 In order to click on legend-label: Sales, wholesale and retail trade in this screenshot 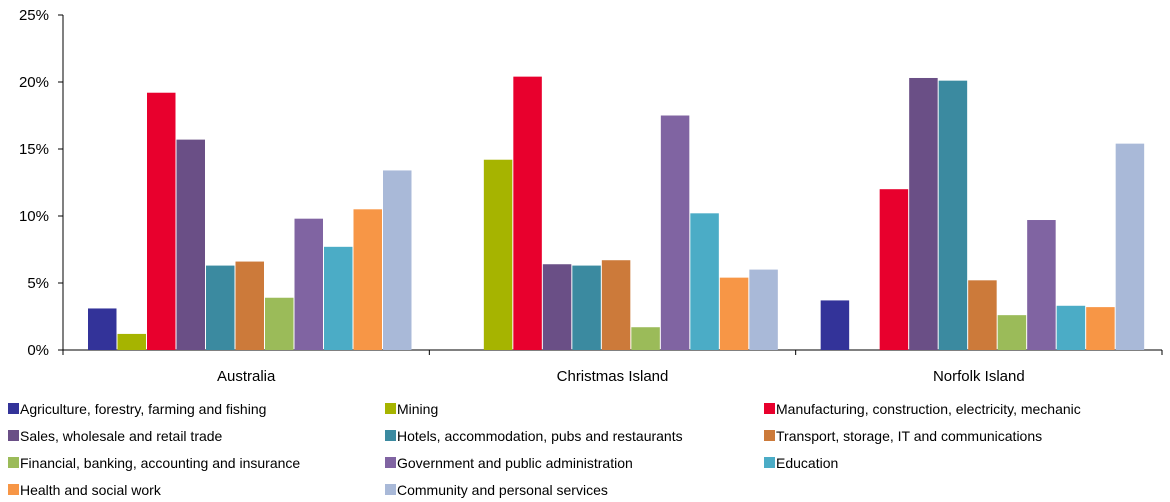, I will do `click(121, 436)`.